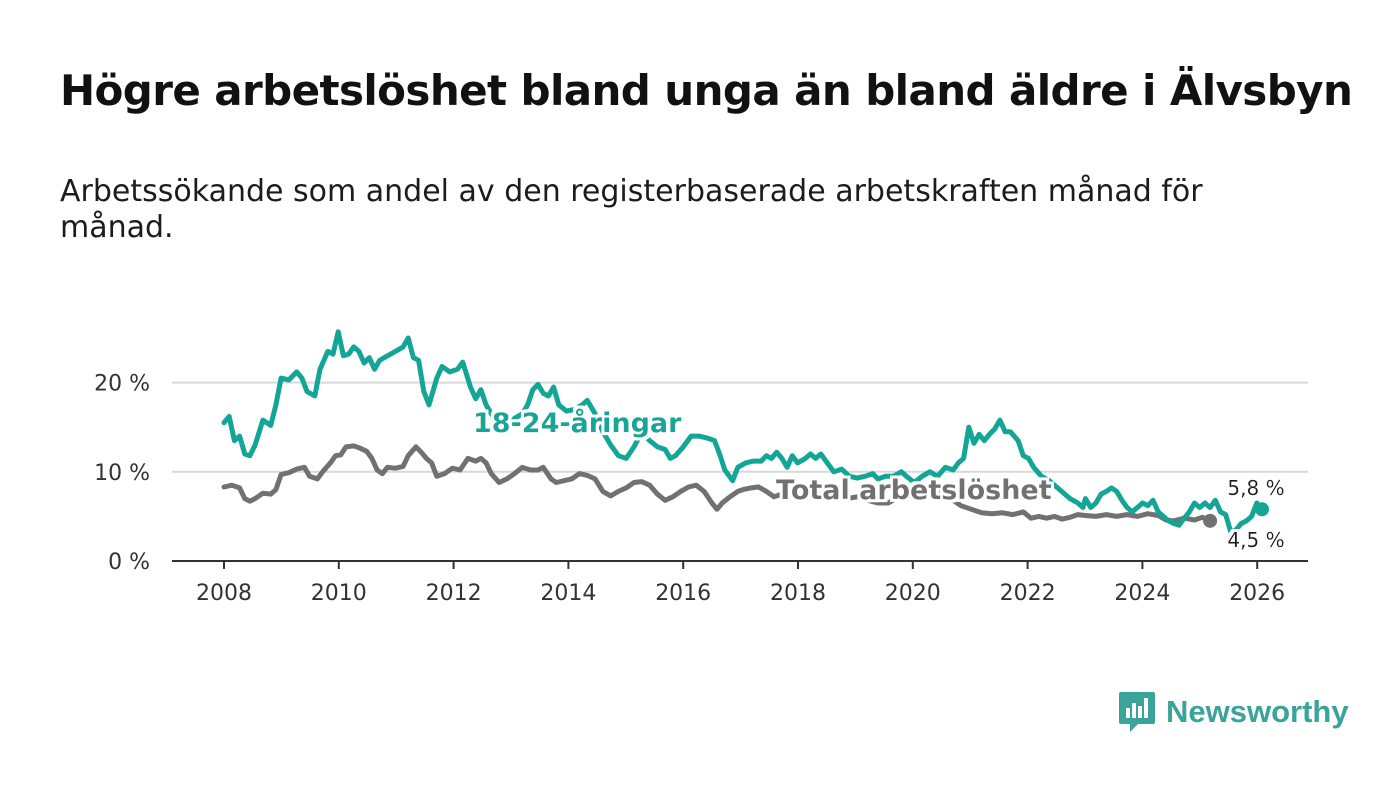  Describe the element at coordinates (1142, 593) in the screenshot. I see `x-tick-label: 2024` at that location.